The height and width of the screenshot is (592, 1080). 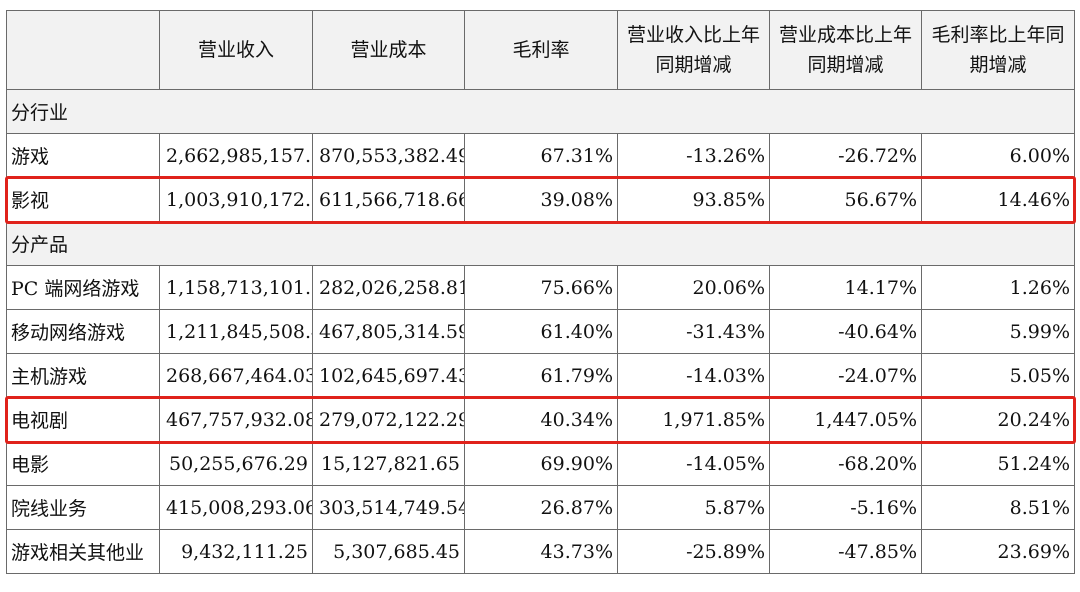 What do you see at coordinates (693, 507) in the screenshot?
I see `table-cell: 5.87%` at bounding box center [693, 507].